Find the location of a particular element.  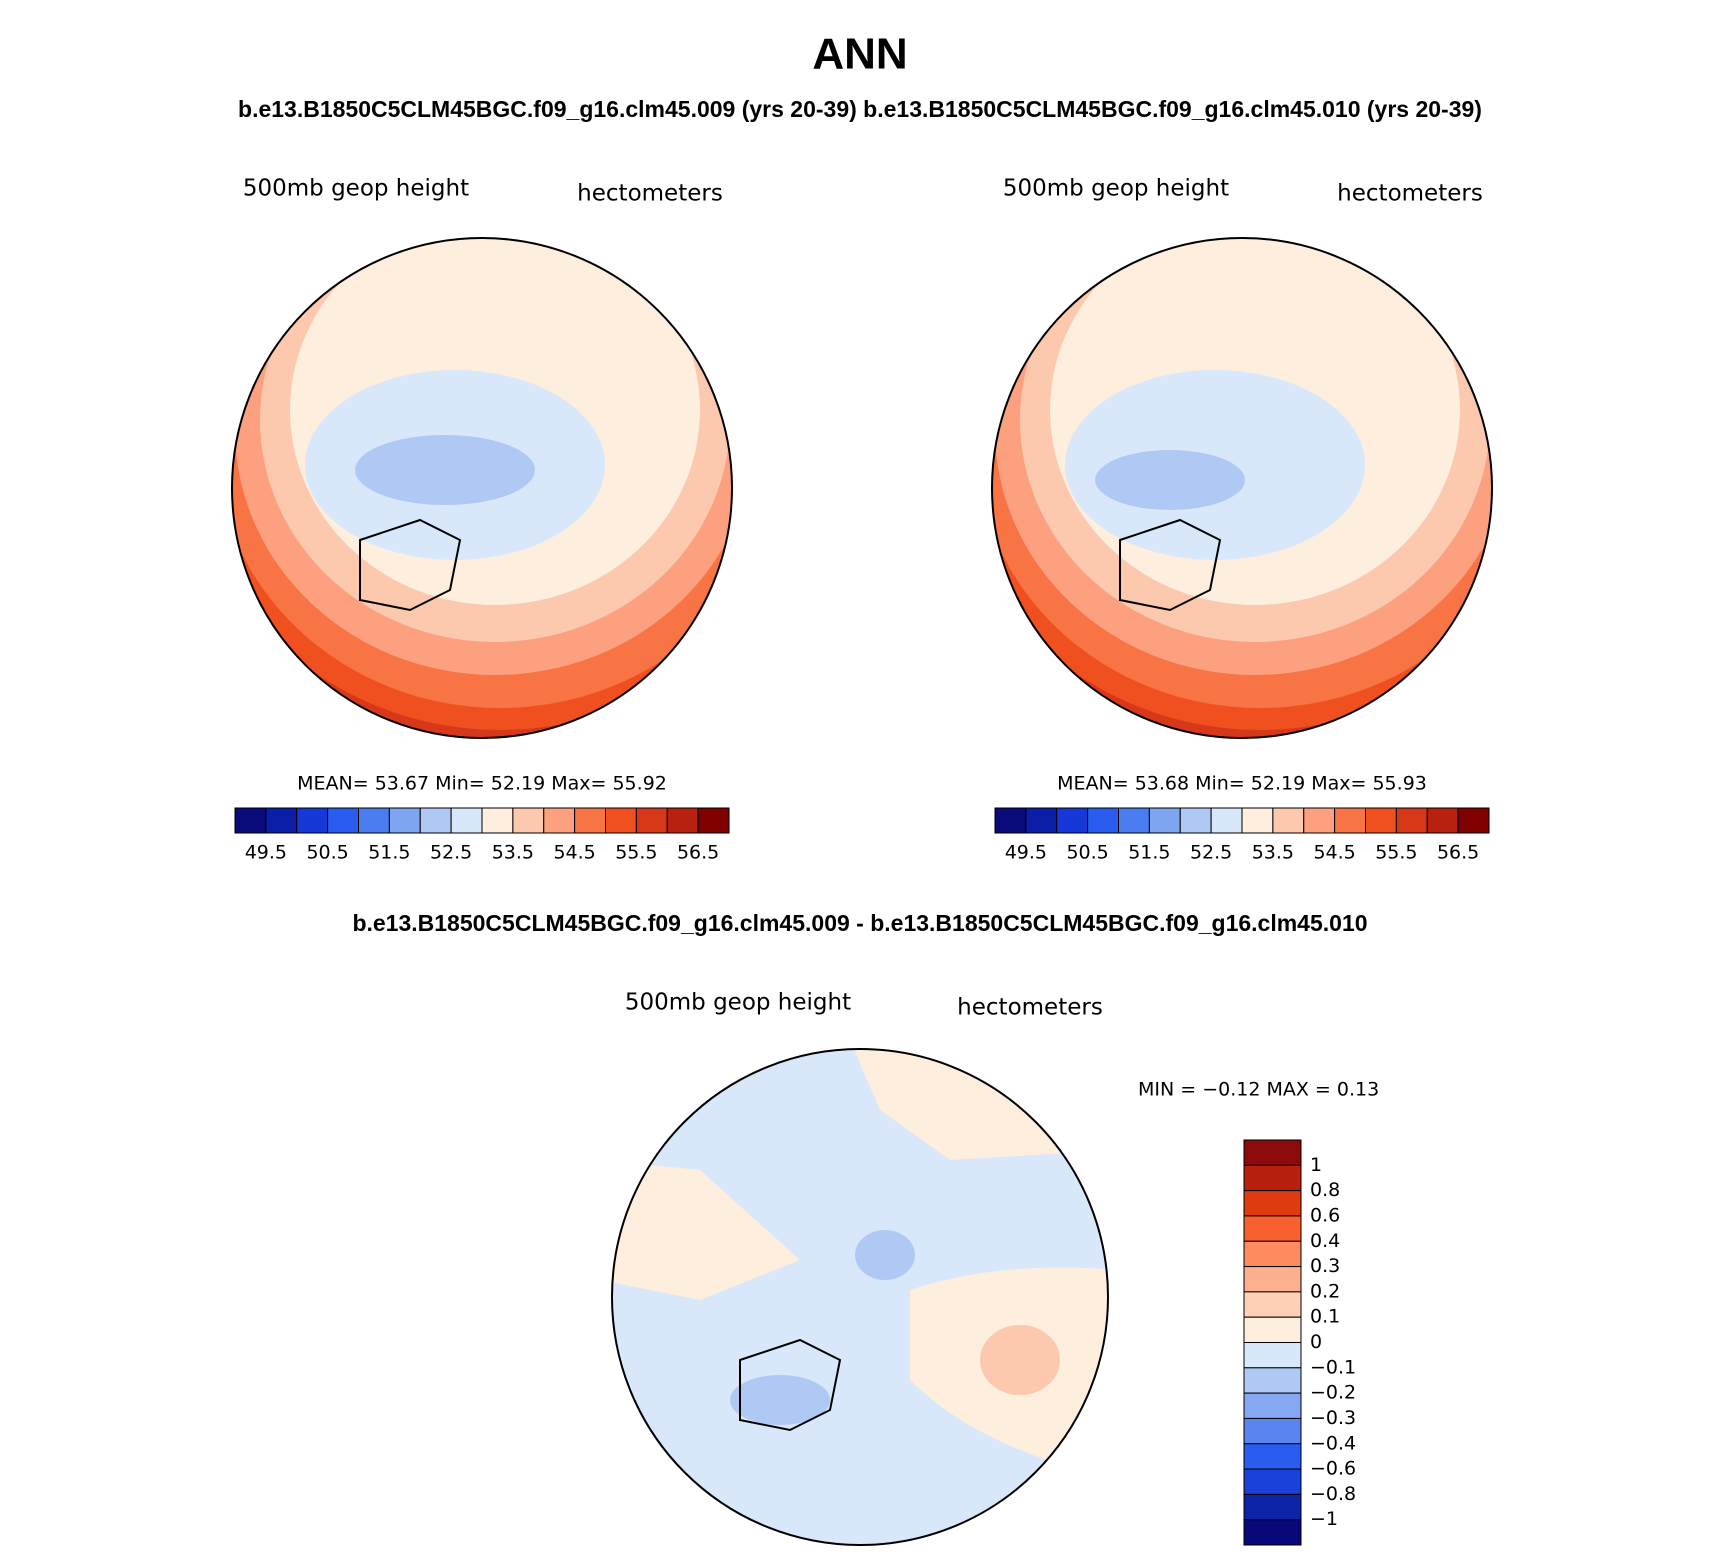

colorbar-label: −0.3 is located at coordinates (1333, 1418).